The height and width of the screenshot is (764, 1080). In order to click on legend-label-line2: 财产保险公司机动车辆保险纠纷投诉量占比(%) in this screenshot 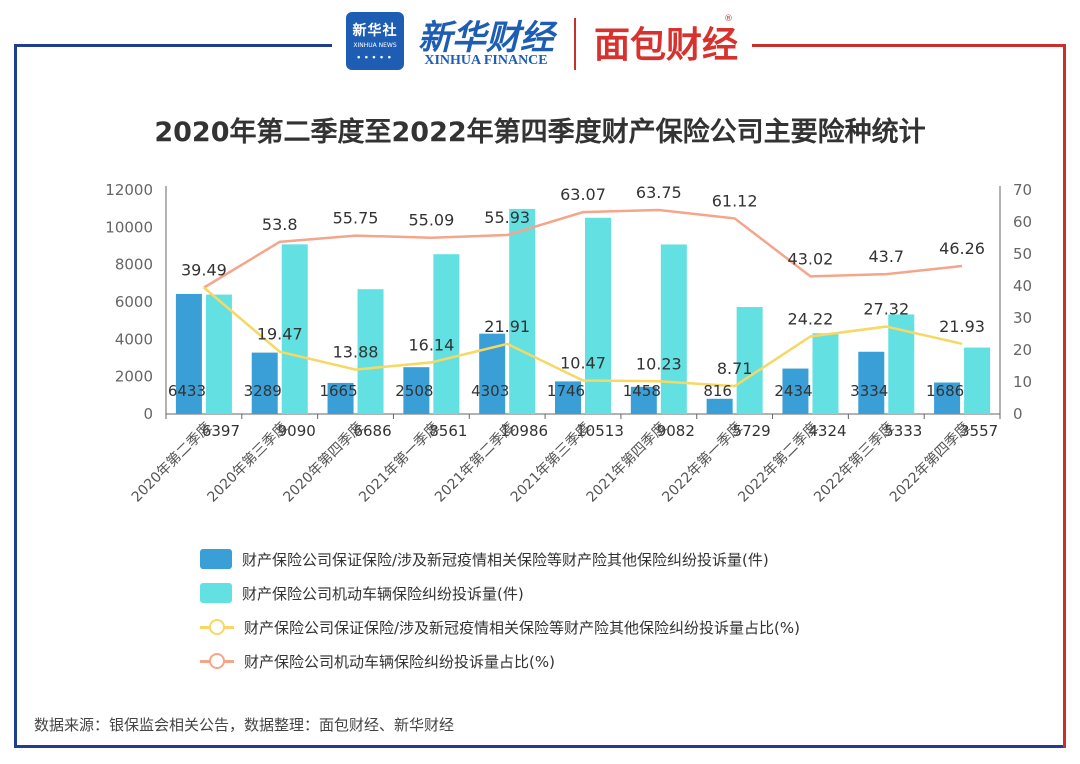, I will do `click(399, 661)`.